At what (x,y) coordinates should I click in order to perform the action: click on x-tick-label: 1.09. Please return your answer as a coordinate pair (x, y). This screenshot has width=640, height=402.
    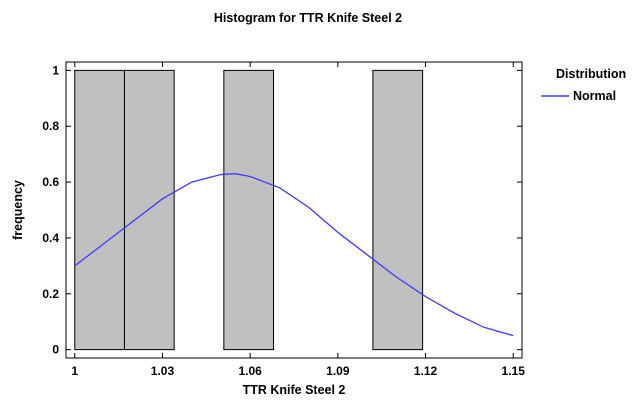
    Looking at the image, I should click on (338, 371).